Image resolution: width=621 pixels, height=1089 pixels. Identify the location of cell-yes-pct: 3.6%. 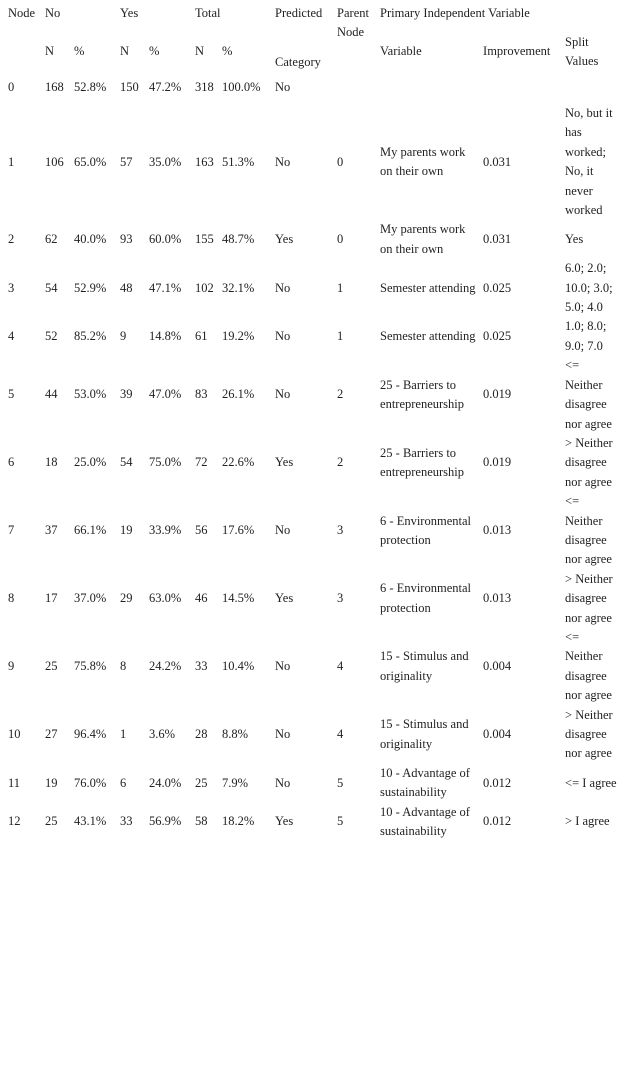
(162, 734).